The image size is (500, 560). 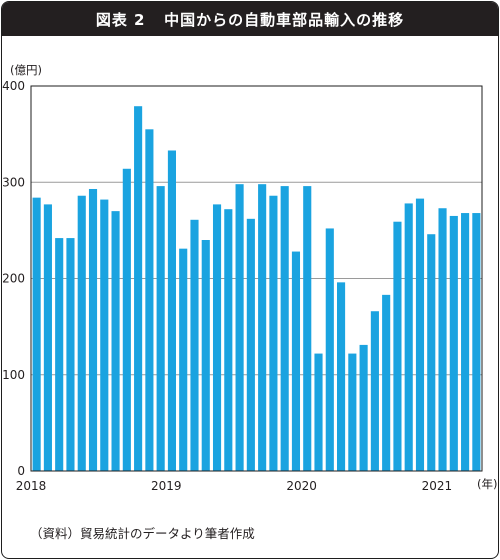 What do you see at coordinates (13, 182) in the screenshot?
I see `y-tick-label-300: 300` at bounding box center [13, 182].